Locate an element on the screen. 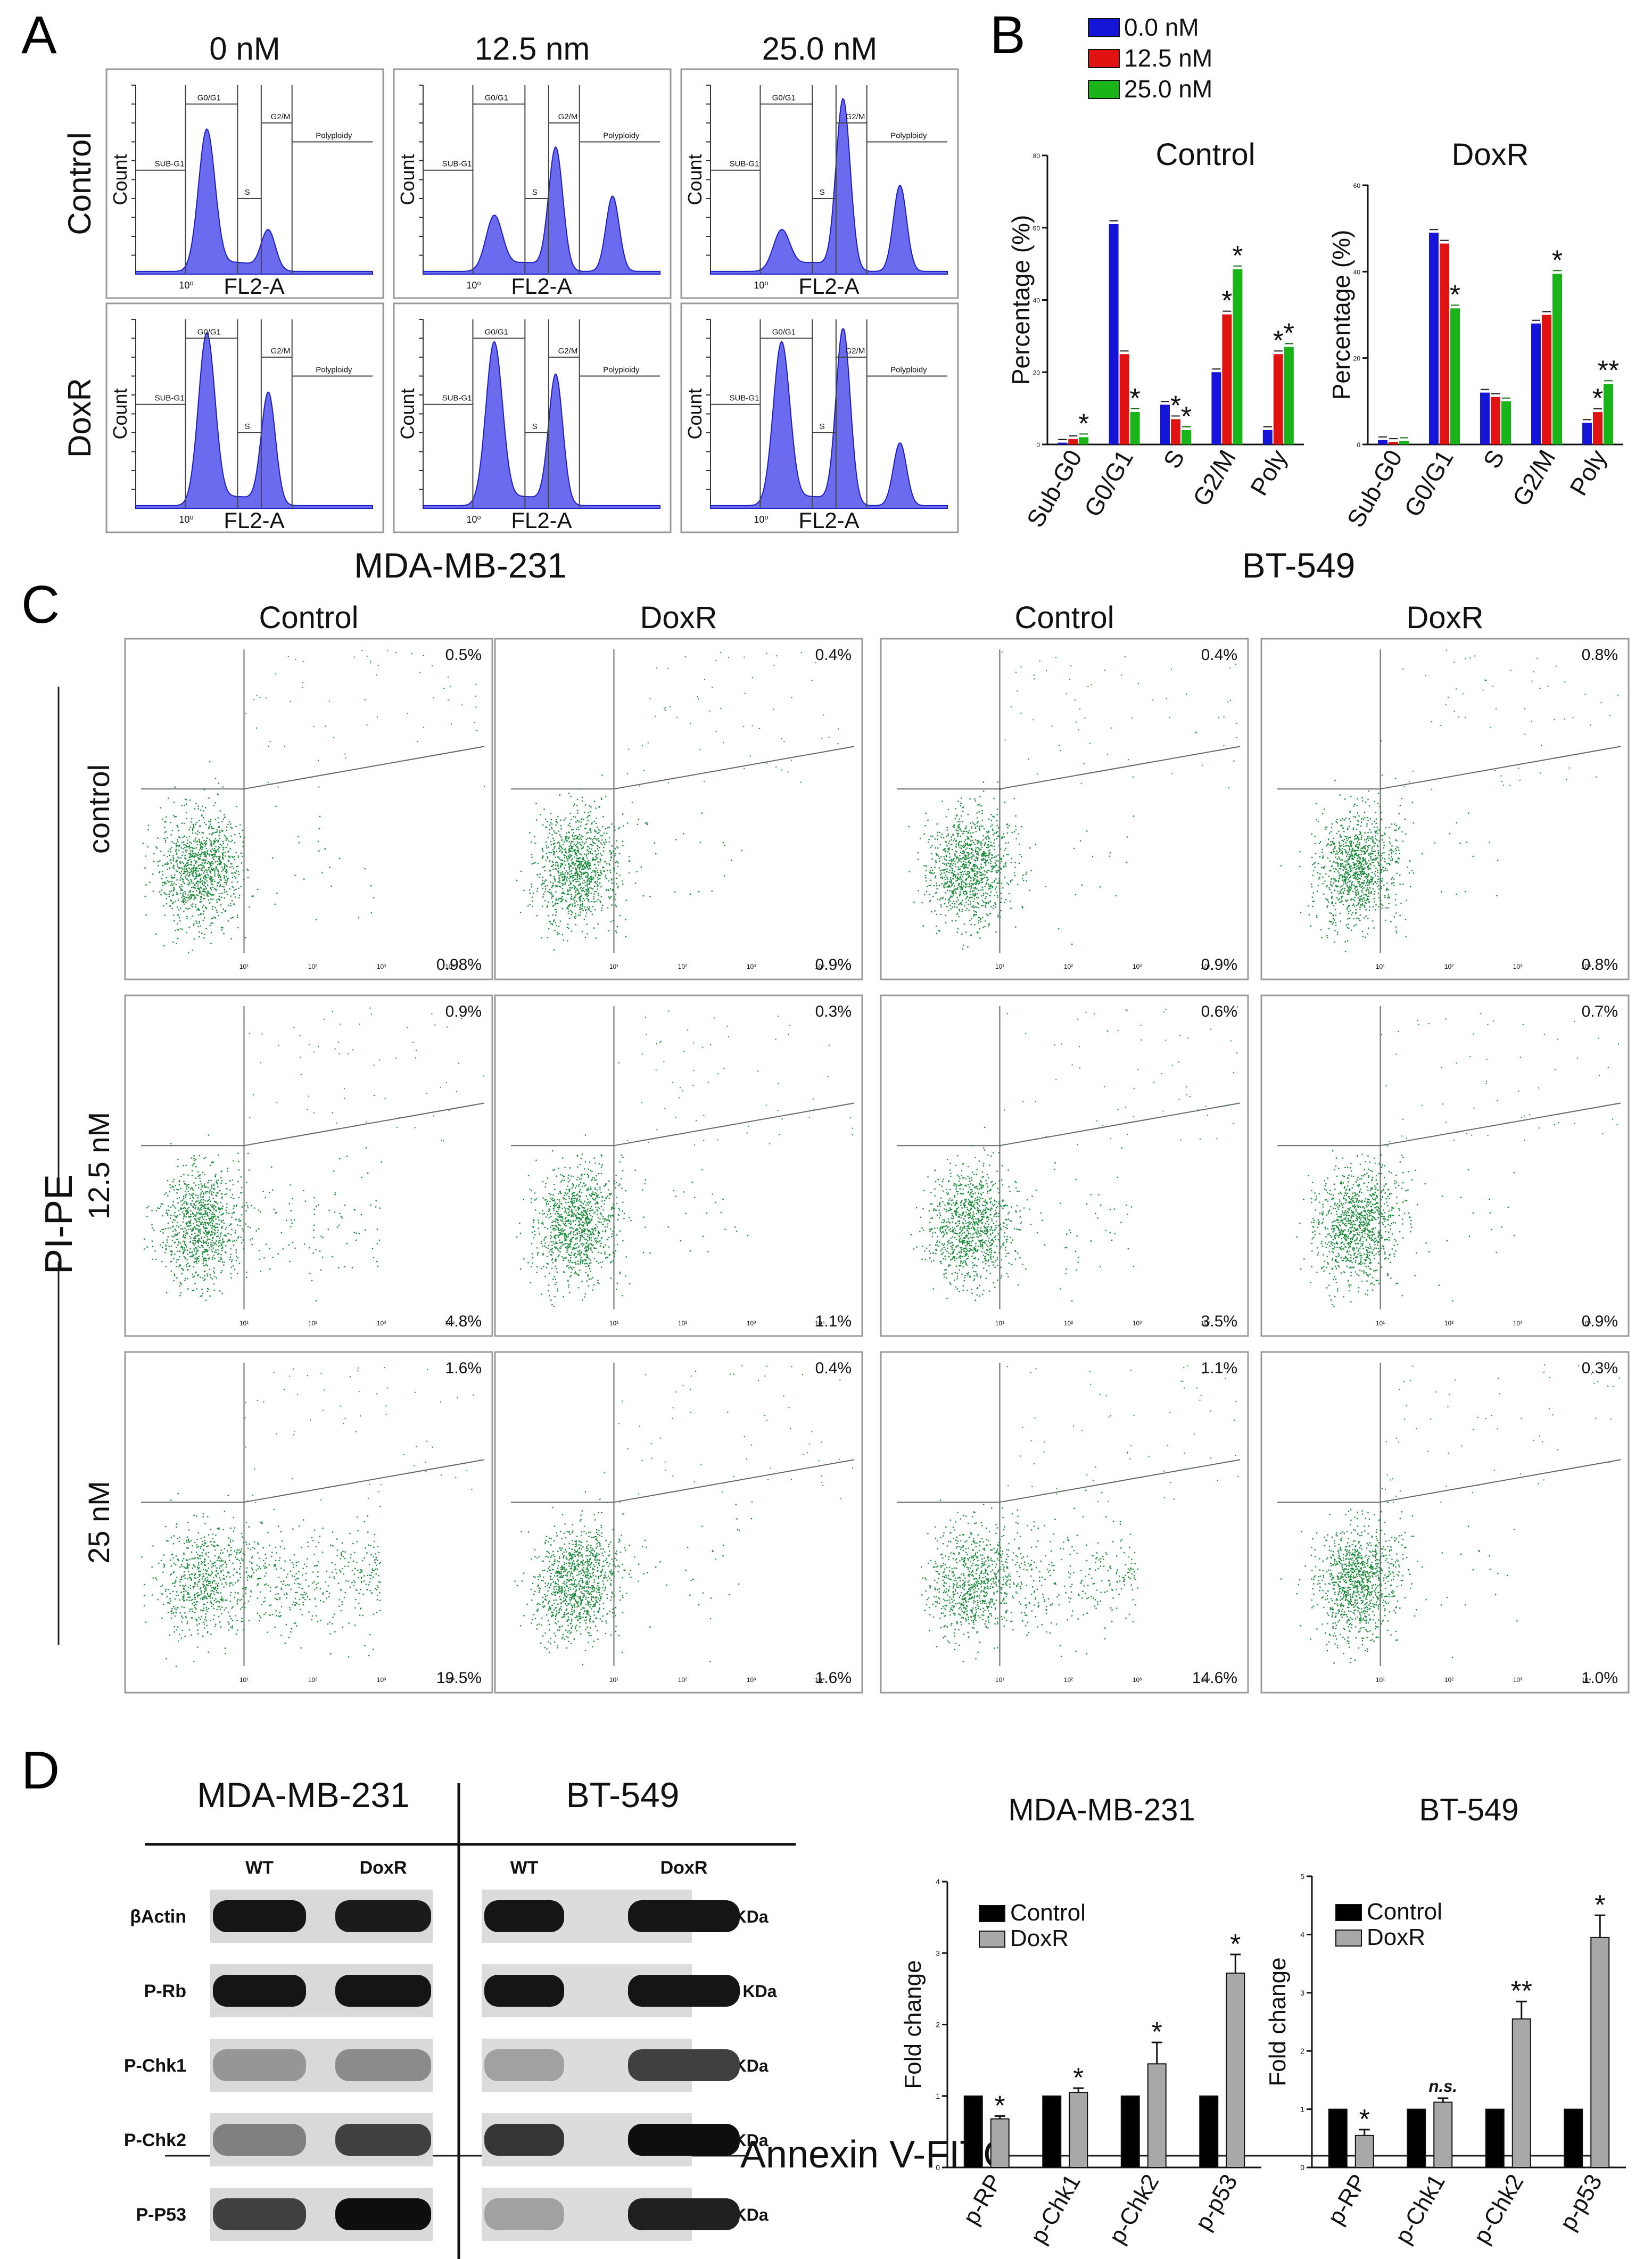 Image resolution: width=1652 pixels, height=2259 pixels. dot-plot: 10¹ 10² 10³ 10⁴ 0.3% 1.0% is located at coordinates (1445, 1523).